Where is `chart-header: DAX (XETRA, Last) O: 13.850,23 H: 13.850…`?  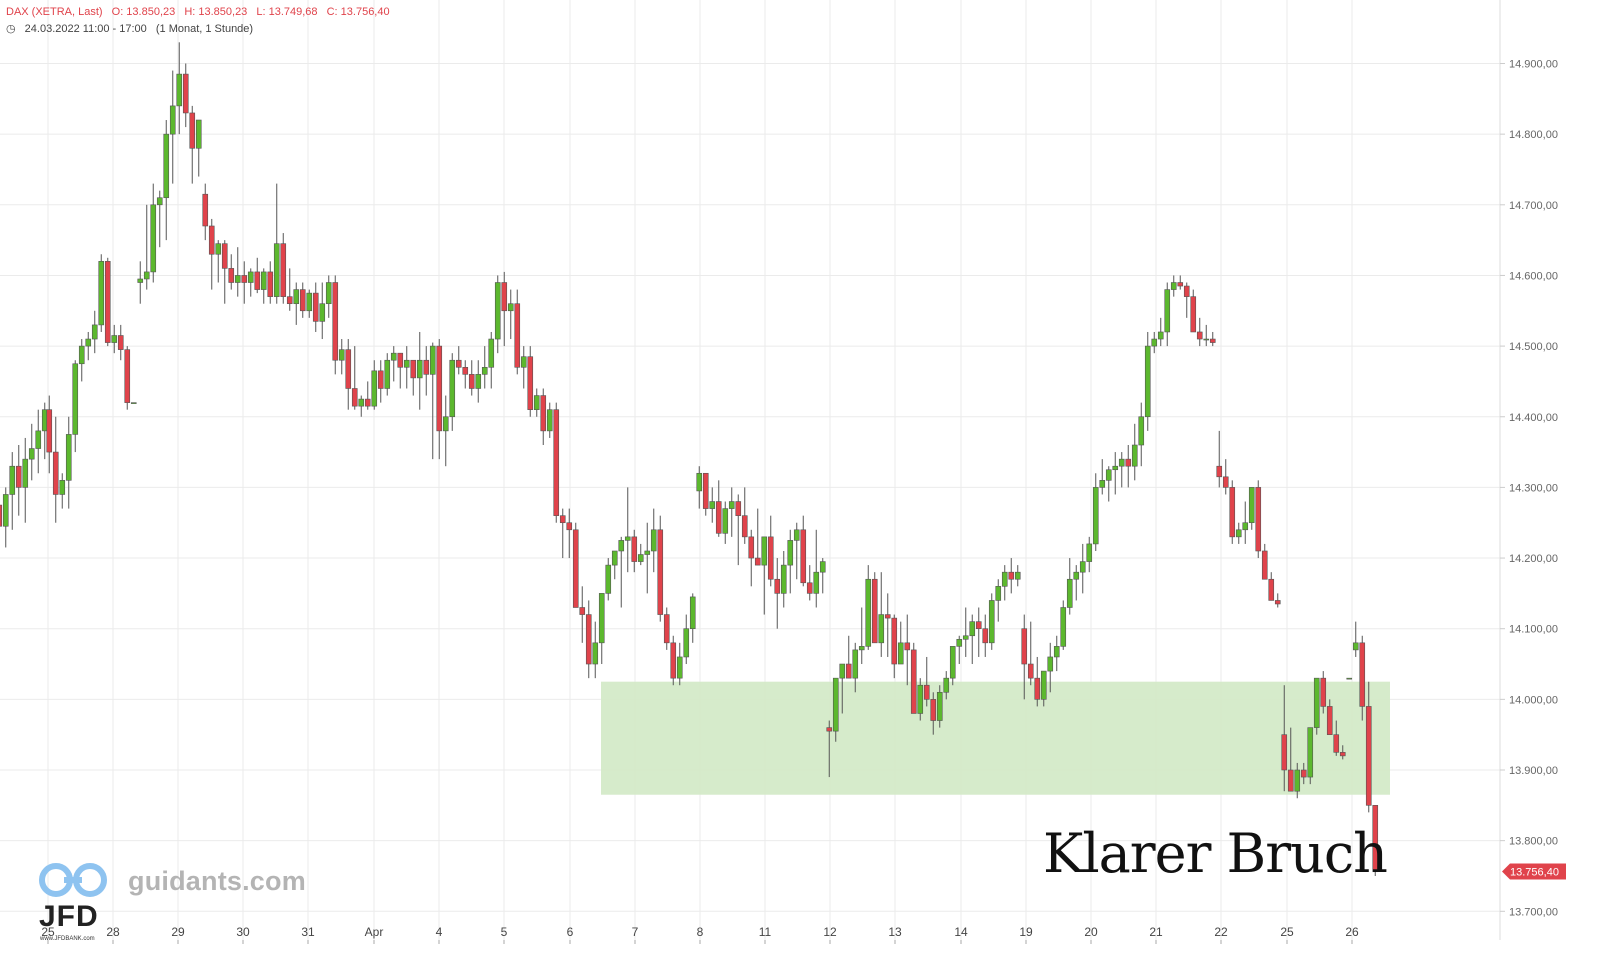
chart-header: DAX (XETRA, Last) O: 13.850,23 H: 13.850… is located at coordinates (201, 12).